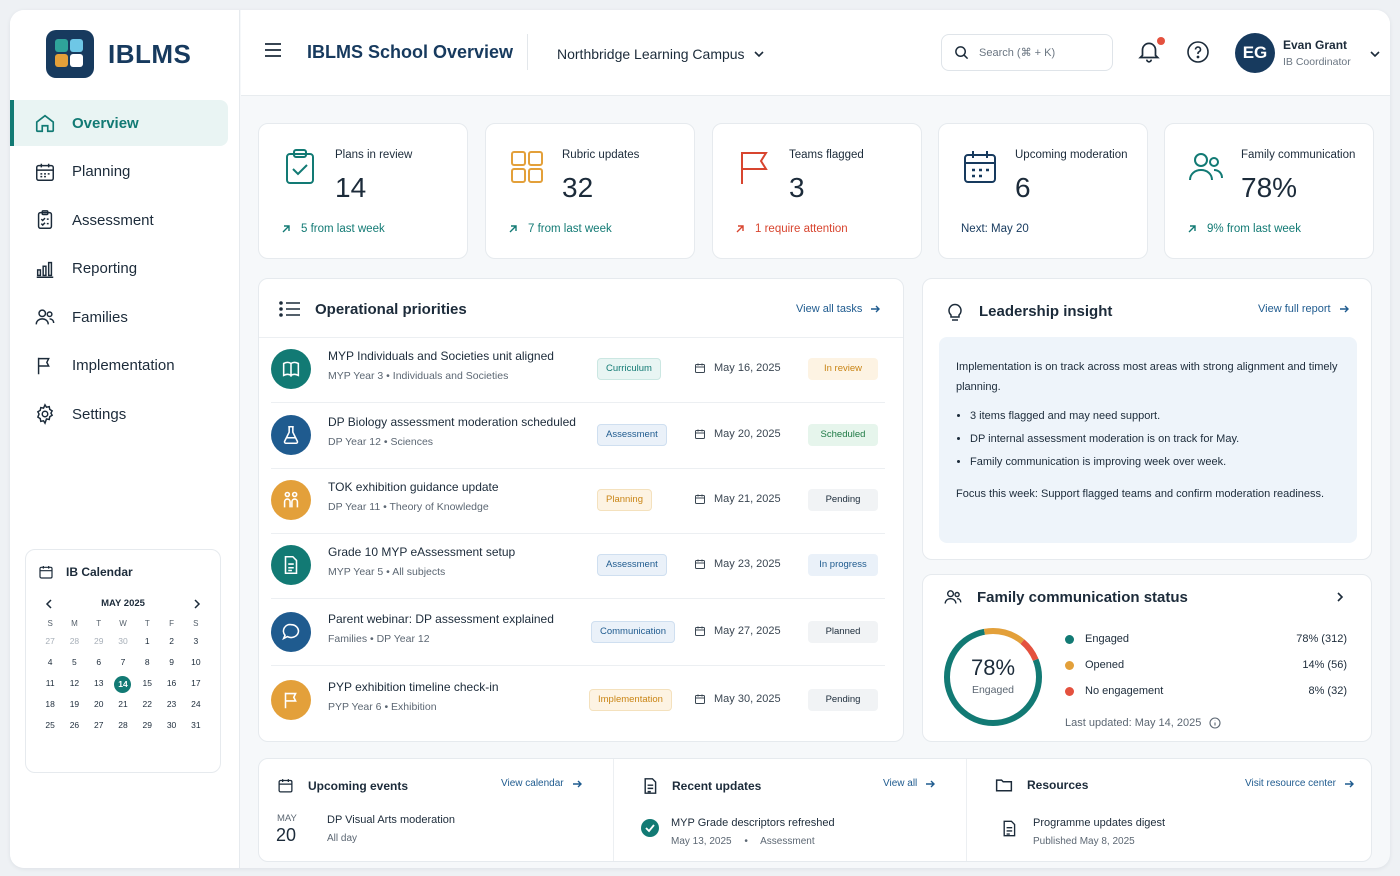  I want to click on kpi-label: Upcoming moderation, so click(1071, 155).